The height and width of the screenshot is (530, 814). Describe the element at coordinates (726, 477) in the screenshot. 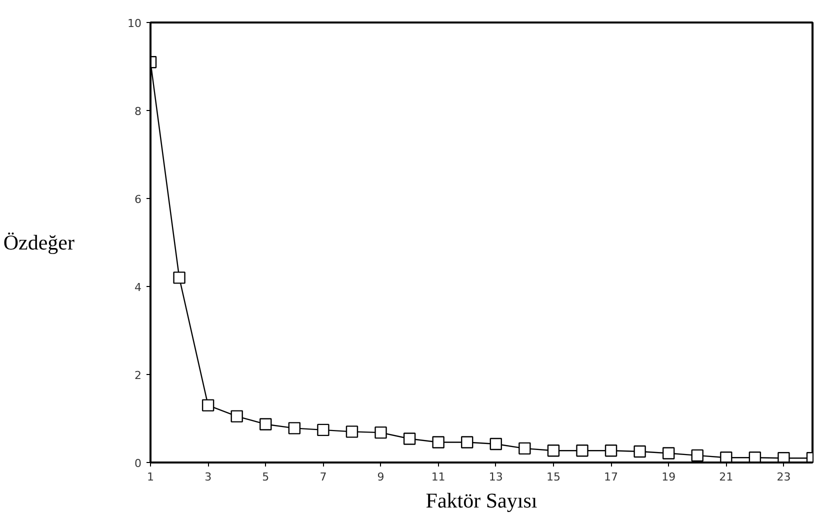

I see `x-tick-label: 21` at that location.